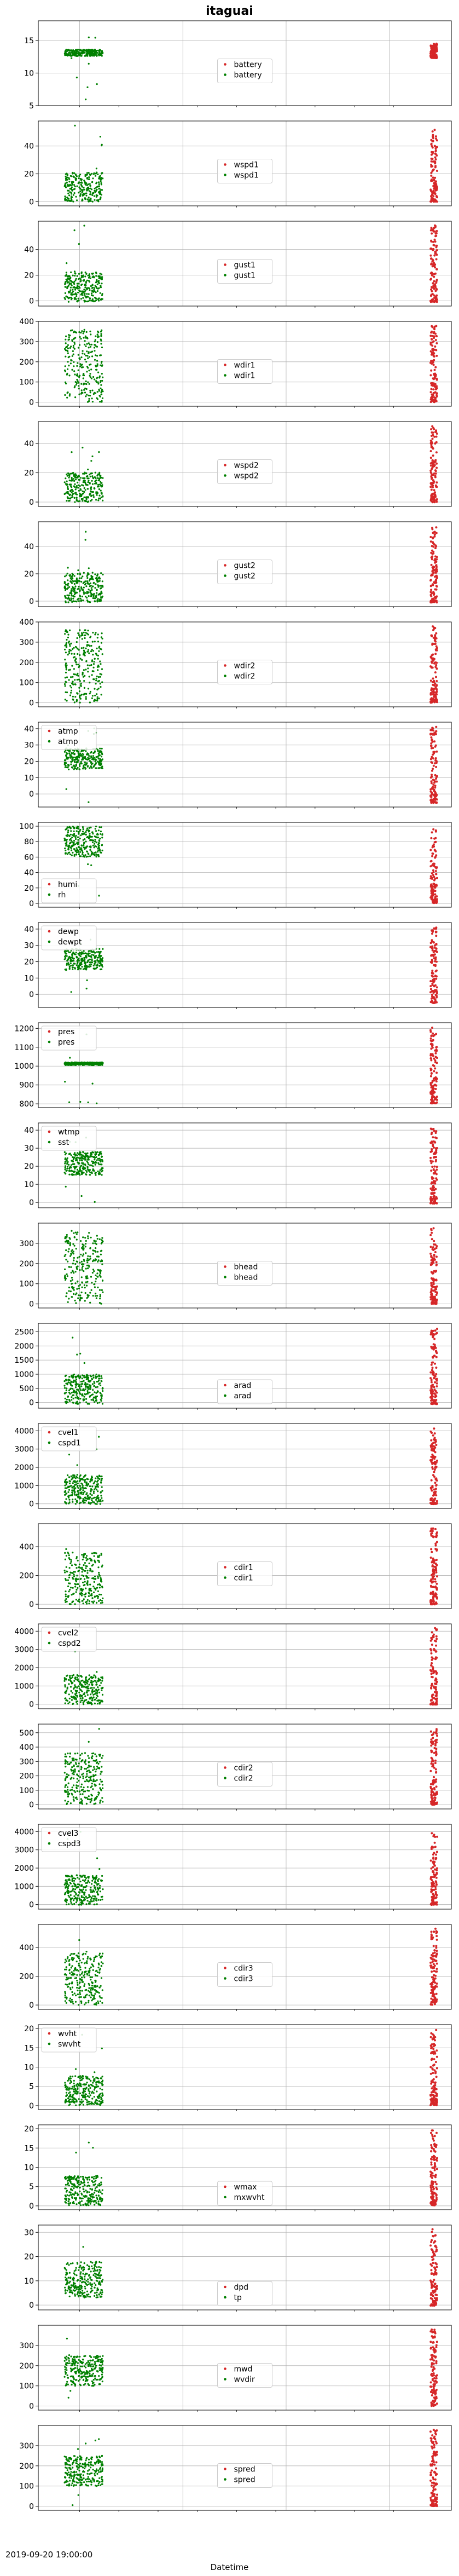 Image resolution: width=459 pixels, height=2576 pixels. Describe the element at coordinates (26, 322) in the screenshot. I see `y-tick-label: 400` at that location.